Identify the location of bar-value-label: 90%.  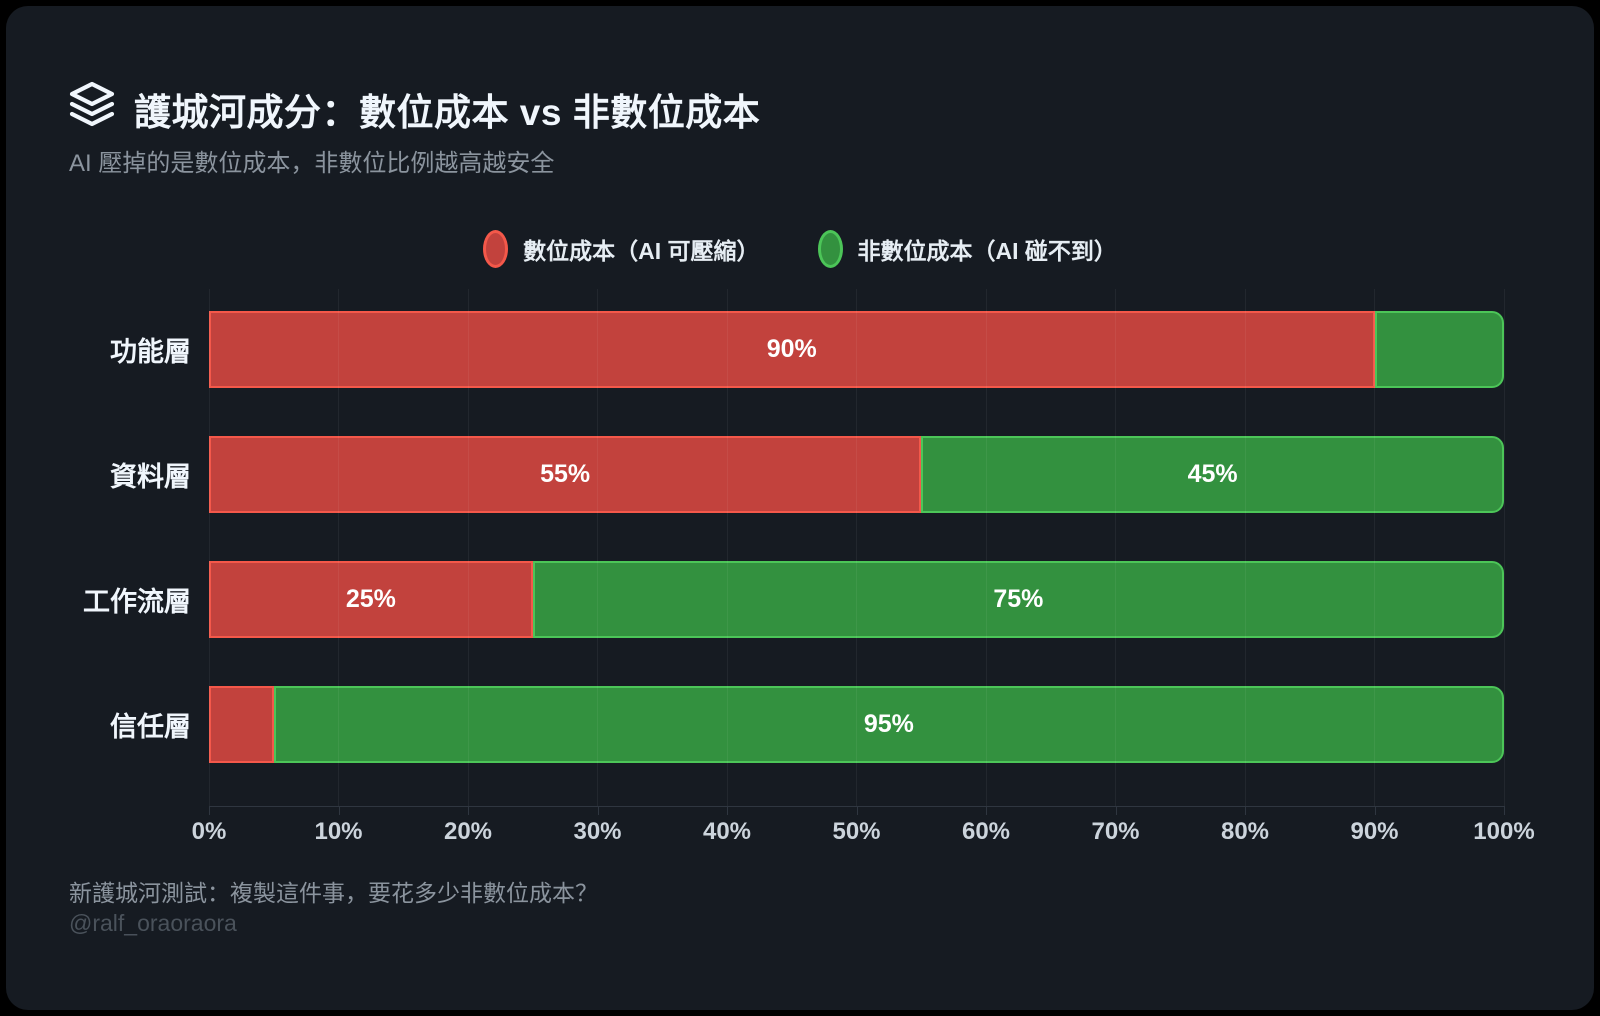
(791, 349).